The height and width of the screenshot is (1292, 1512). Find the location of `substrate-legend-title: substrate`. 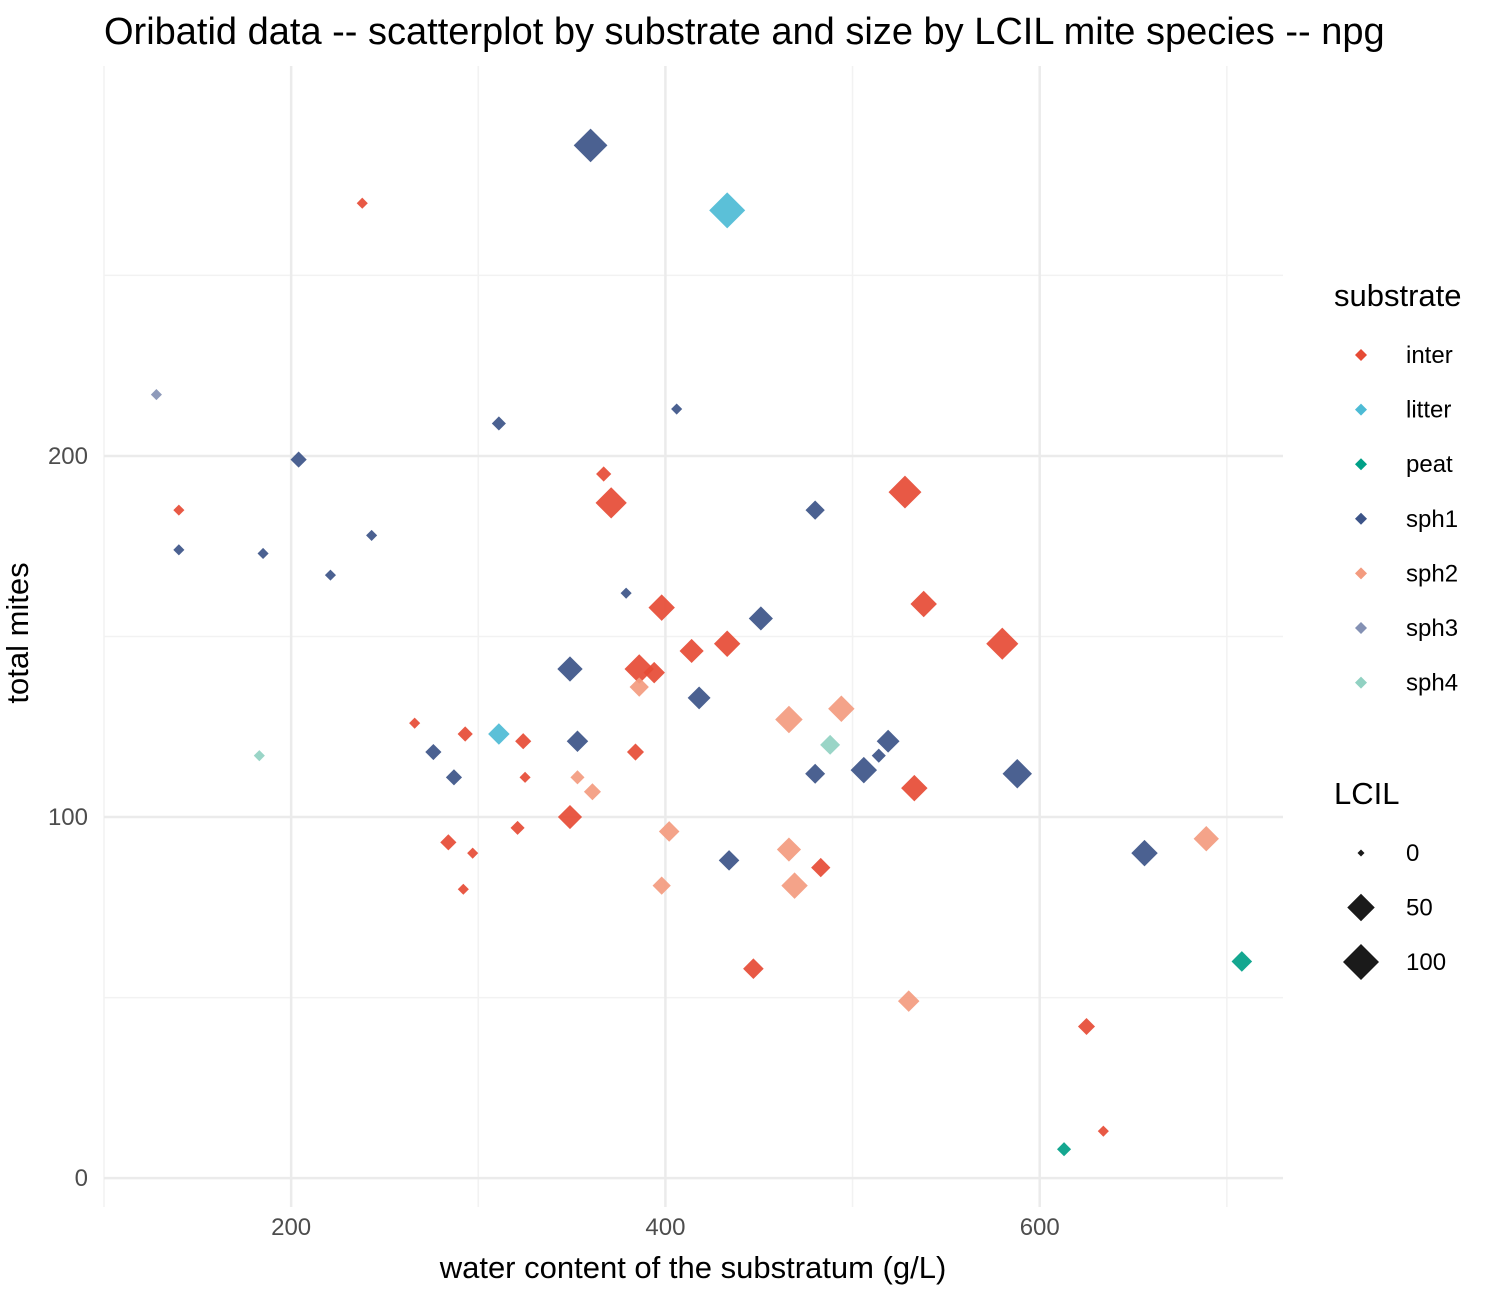

substrate-legend-title: substrate is located at coordinates (1398, 295).